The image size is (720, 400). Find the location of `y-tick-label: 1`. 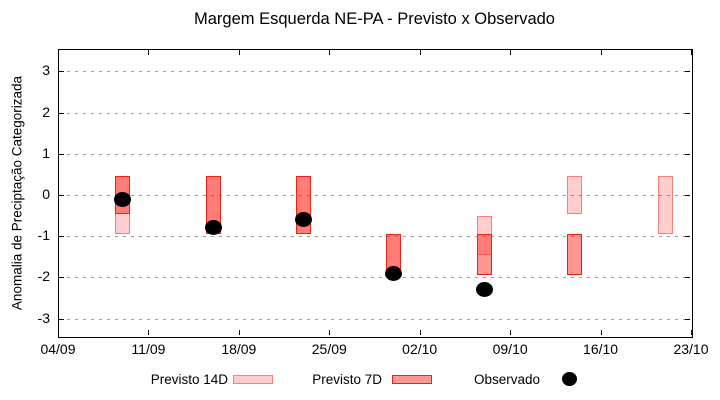

y-tick-label: 1 is located at coordinates (46, 152).